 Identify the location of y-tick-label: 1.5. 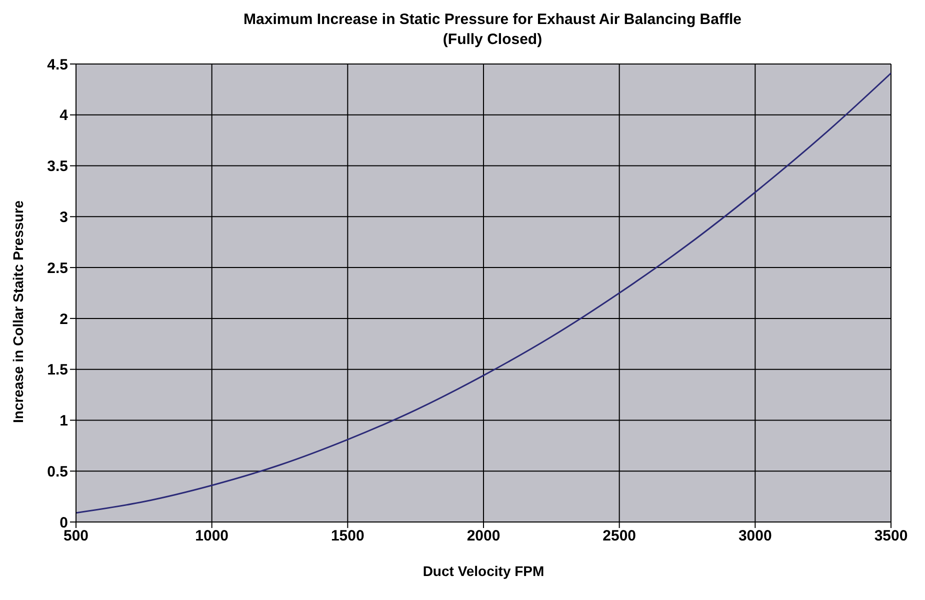
(57, 370).